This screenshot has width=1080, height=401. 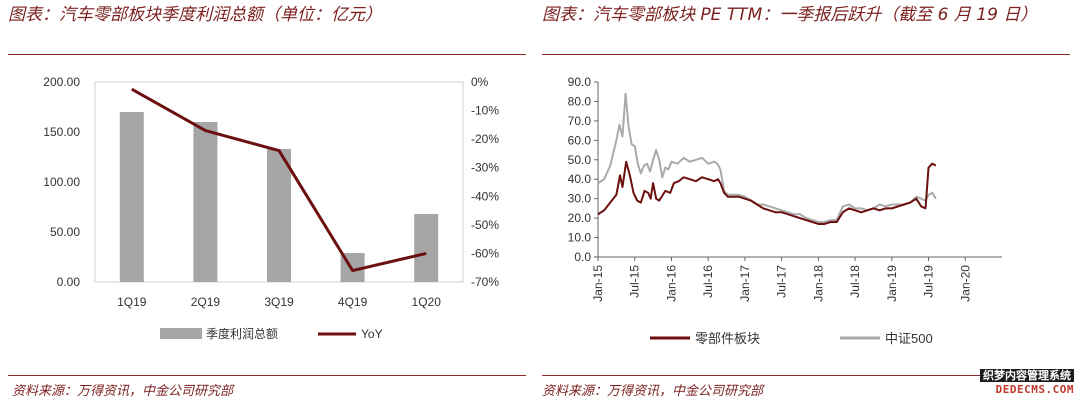 What do you see at coordinates (123, 391) in the screenshot?
I see `left-source: 资料来源：万得资讯，中金公司研究部` at bounding box center [123, 391].